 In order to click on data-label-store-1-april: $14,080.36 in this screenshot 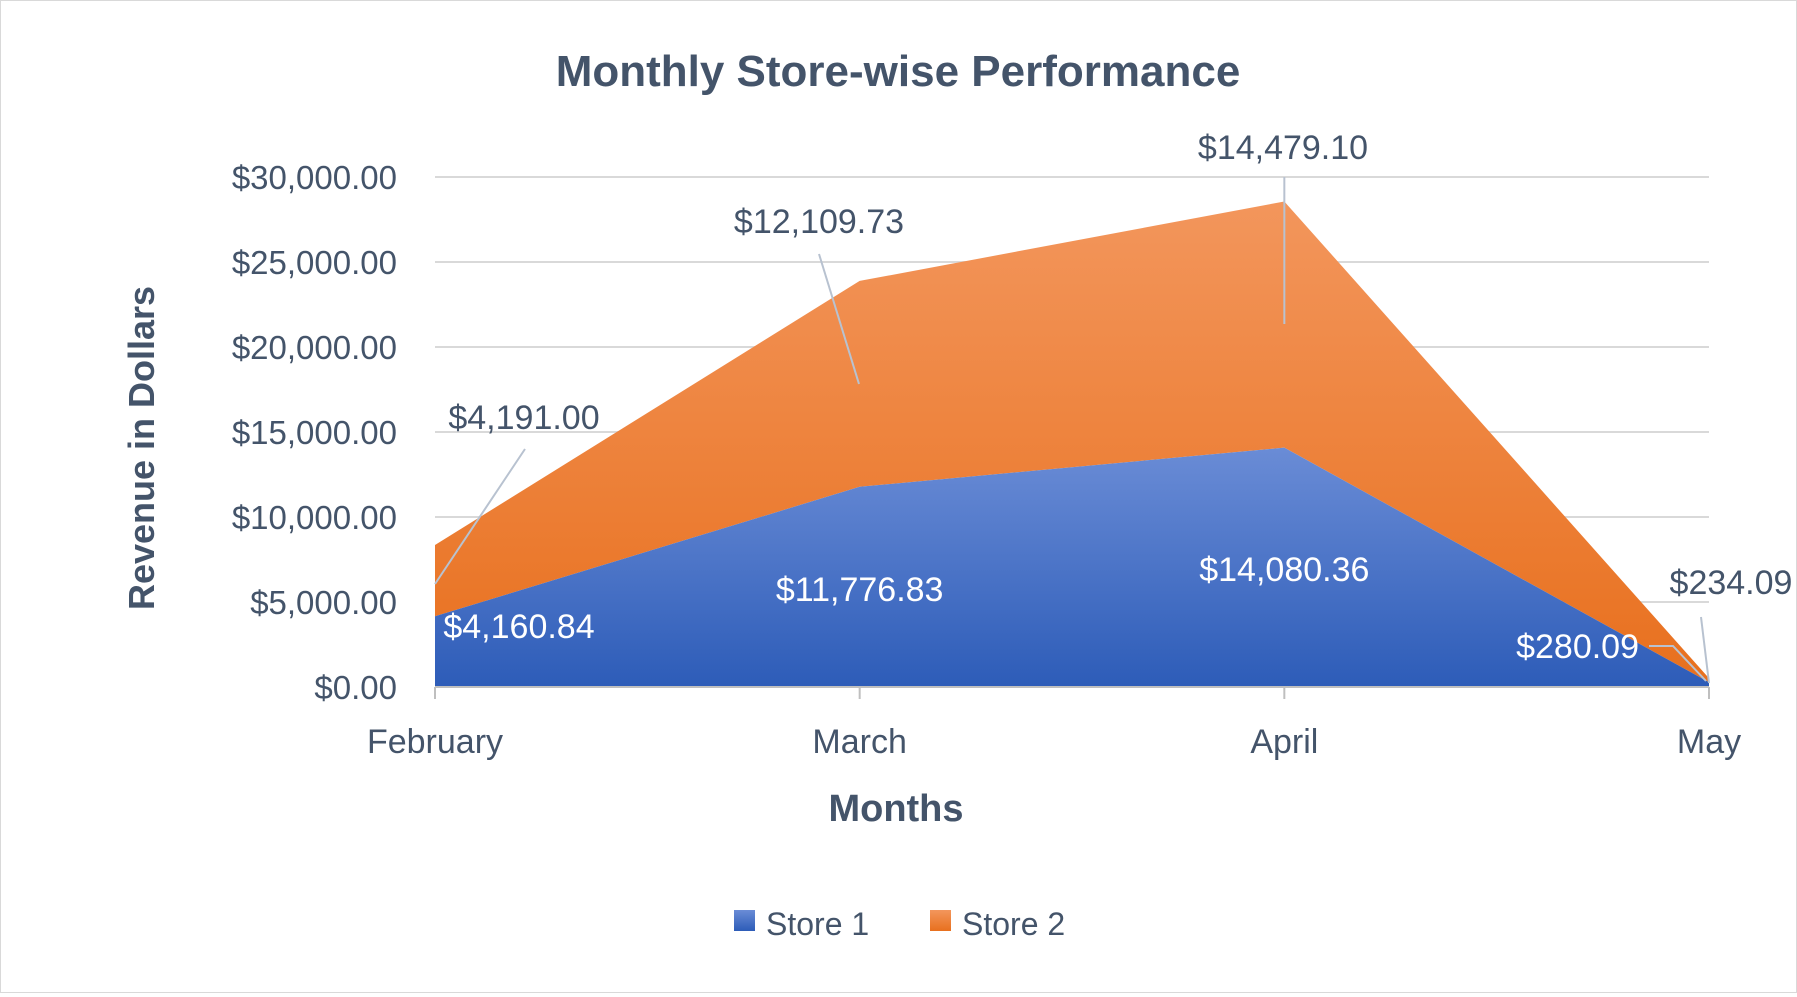, I will do `click(1284, 570)`.